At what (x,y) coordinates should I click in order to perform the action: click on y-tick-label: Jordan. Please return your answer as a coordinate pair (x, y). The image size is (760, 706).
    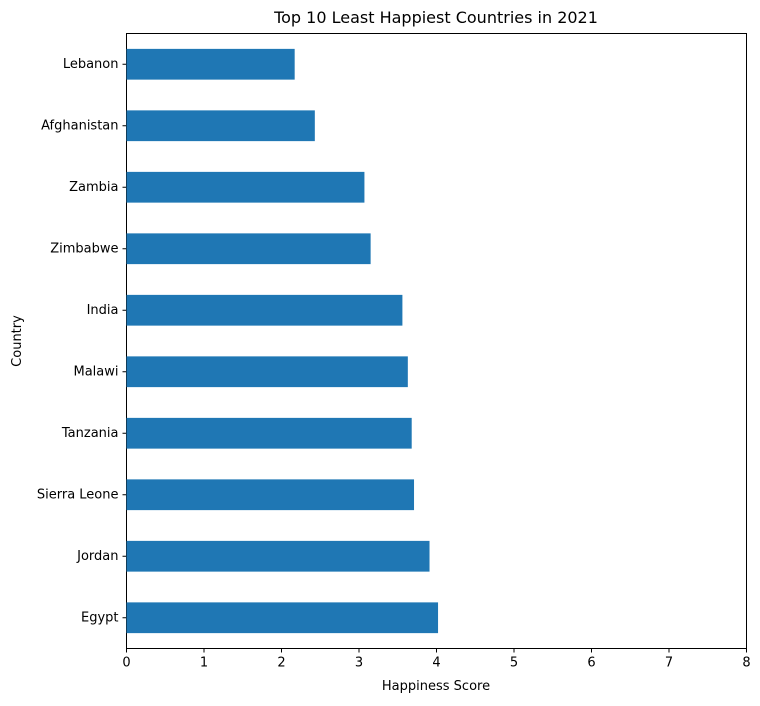
    Looking at the image, I should click on (97, 556).